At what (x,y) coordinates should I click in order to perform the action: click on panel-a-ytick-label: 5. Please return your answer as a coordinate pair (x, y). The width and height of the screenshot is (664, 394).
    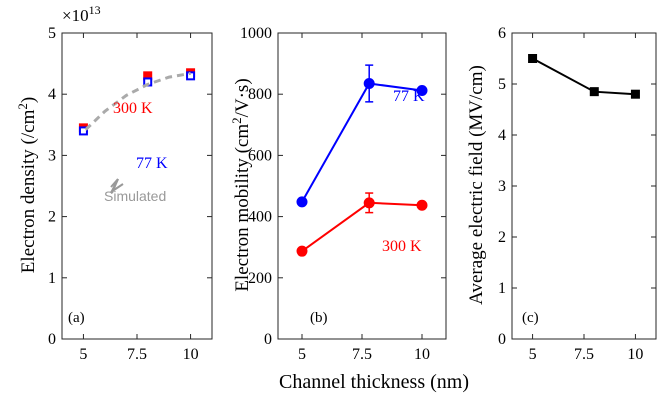
    Looking at the image, I should click on (52, 33).